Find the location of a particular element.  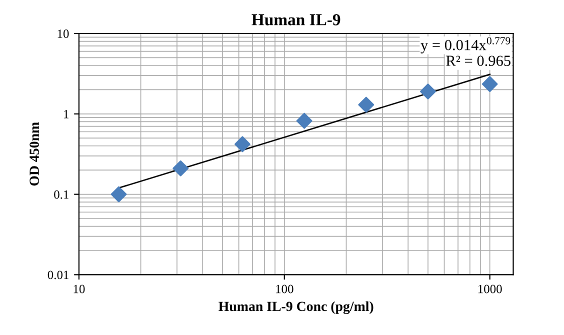

chart-title: Human IL-9 is located at coordinates (296, 20).